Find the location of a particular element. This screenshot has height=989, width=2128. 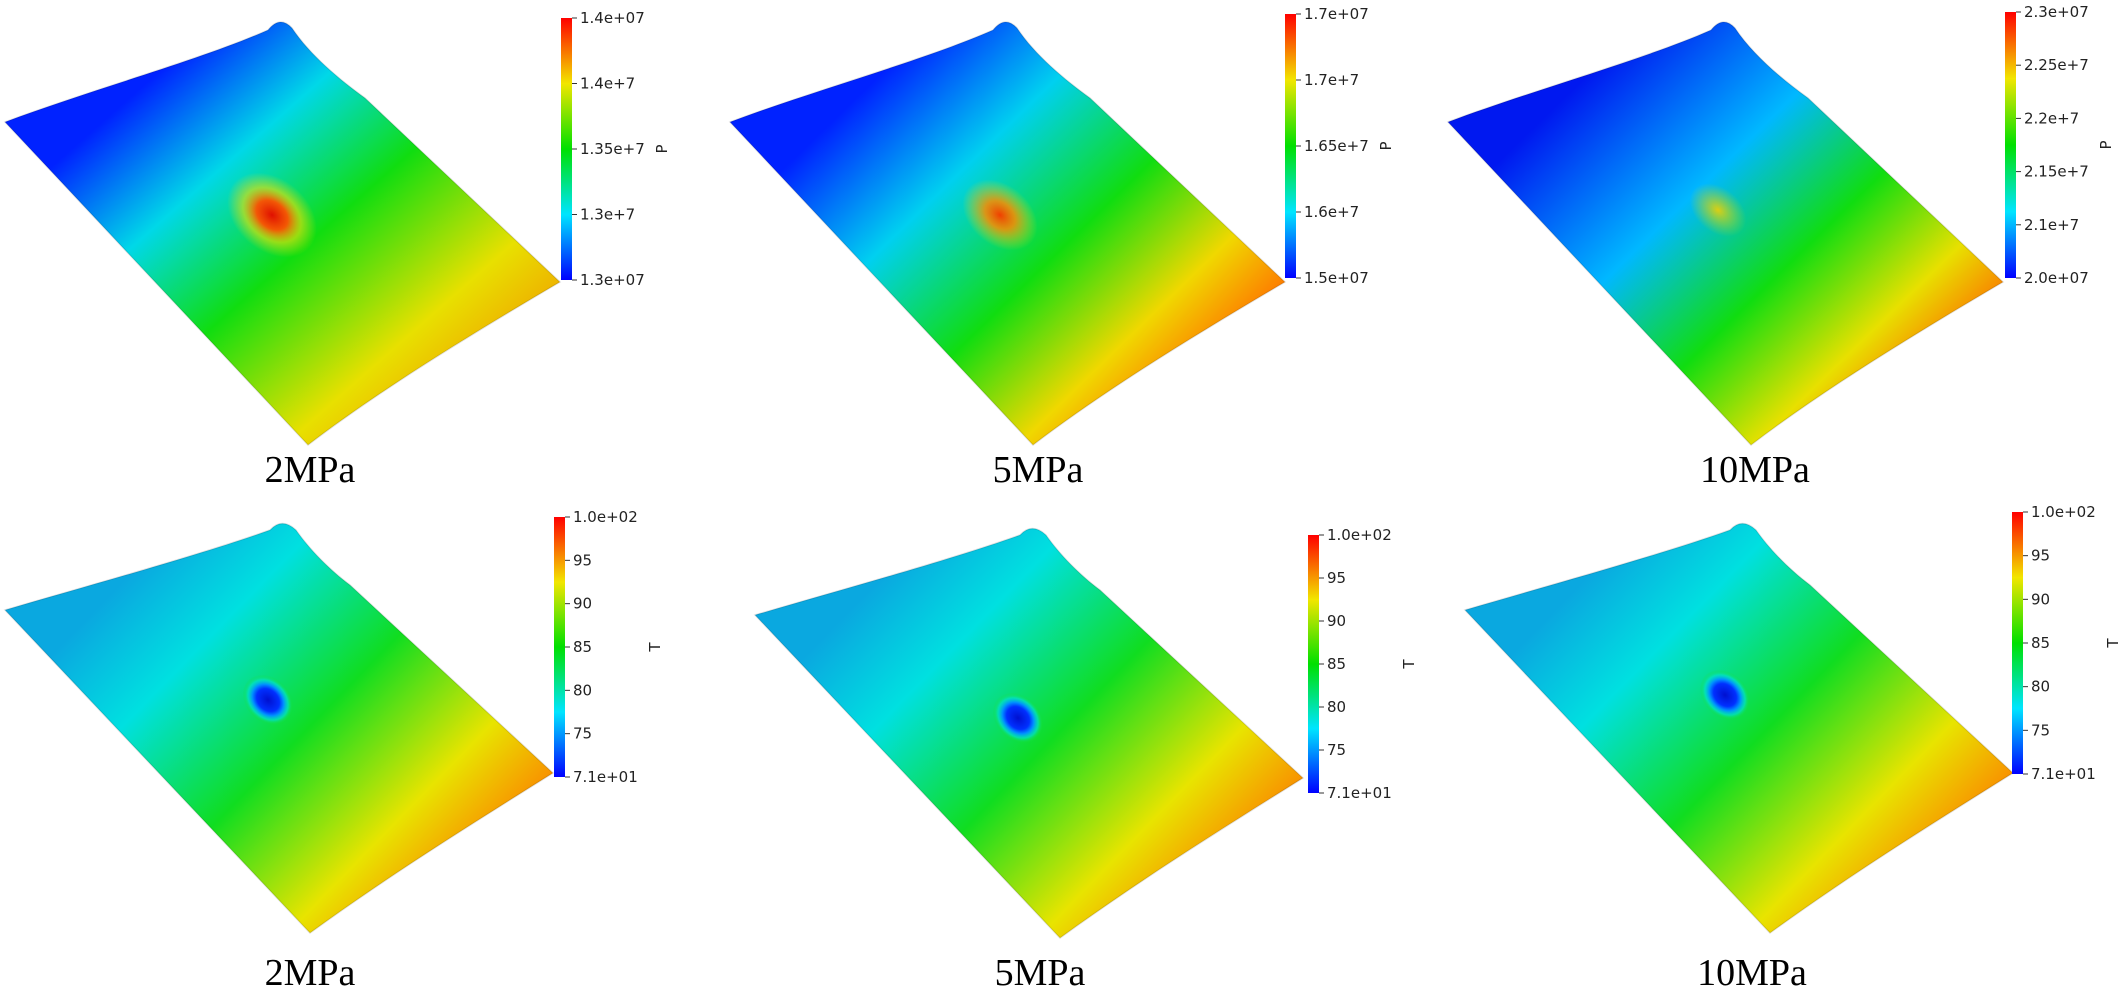

colorbar-tick-label: 2.2e+7 is located at coordinates (2051, 118).